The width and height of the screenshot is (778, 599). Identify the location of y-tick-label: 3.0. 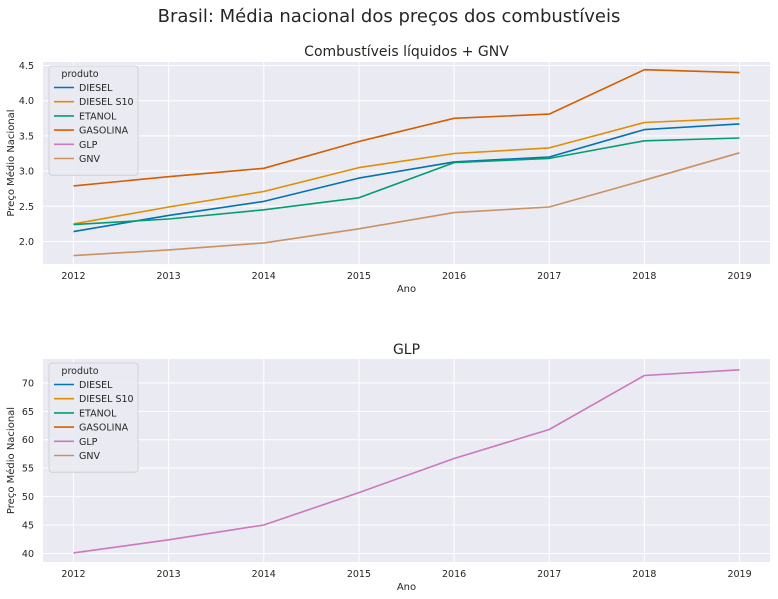
(26, 172).